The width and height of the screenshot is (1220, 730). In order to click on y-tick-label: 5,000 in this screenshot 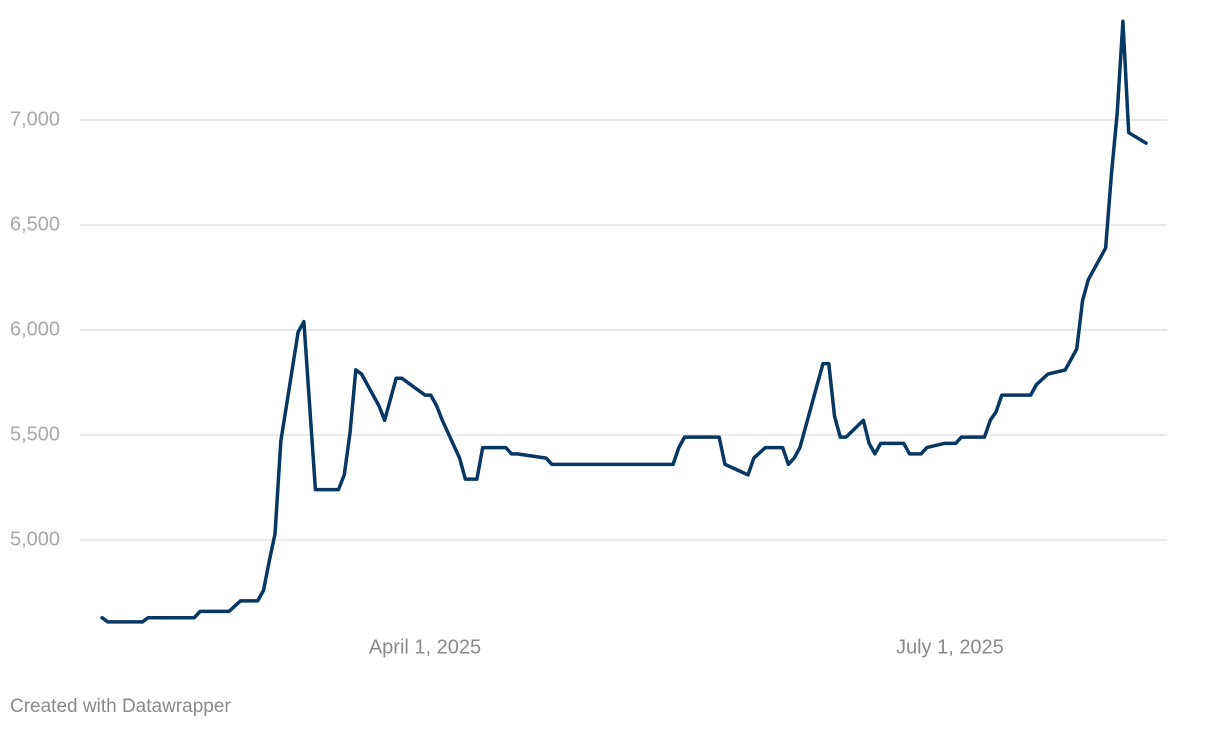, I will do `click(35, 539)`.